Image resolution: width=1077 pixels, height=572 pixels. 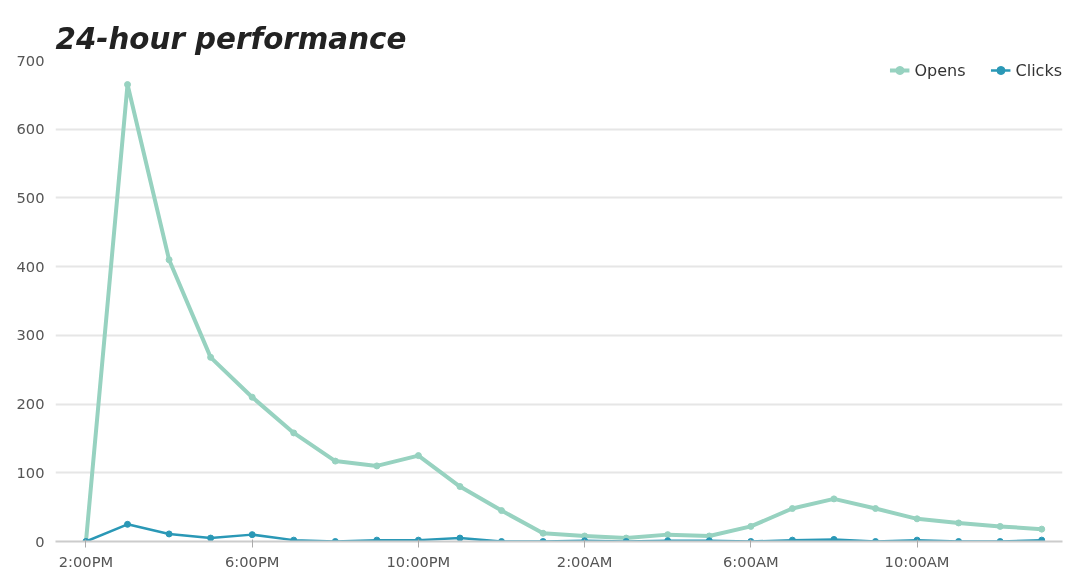 I want to click on legend-label: Opens, so click(x=940, y=70).